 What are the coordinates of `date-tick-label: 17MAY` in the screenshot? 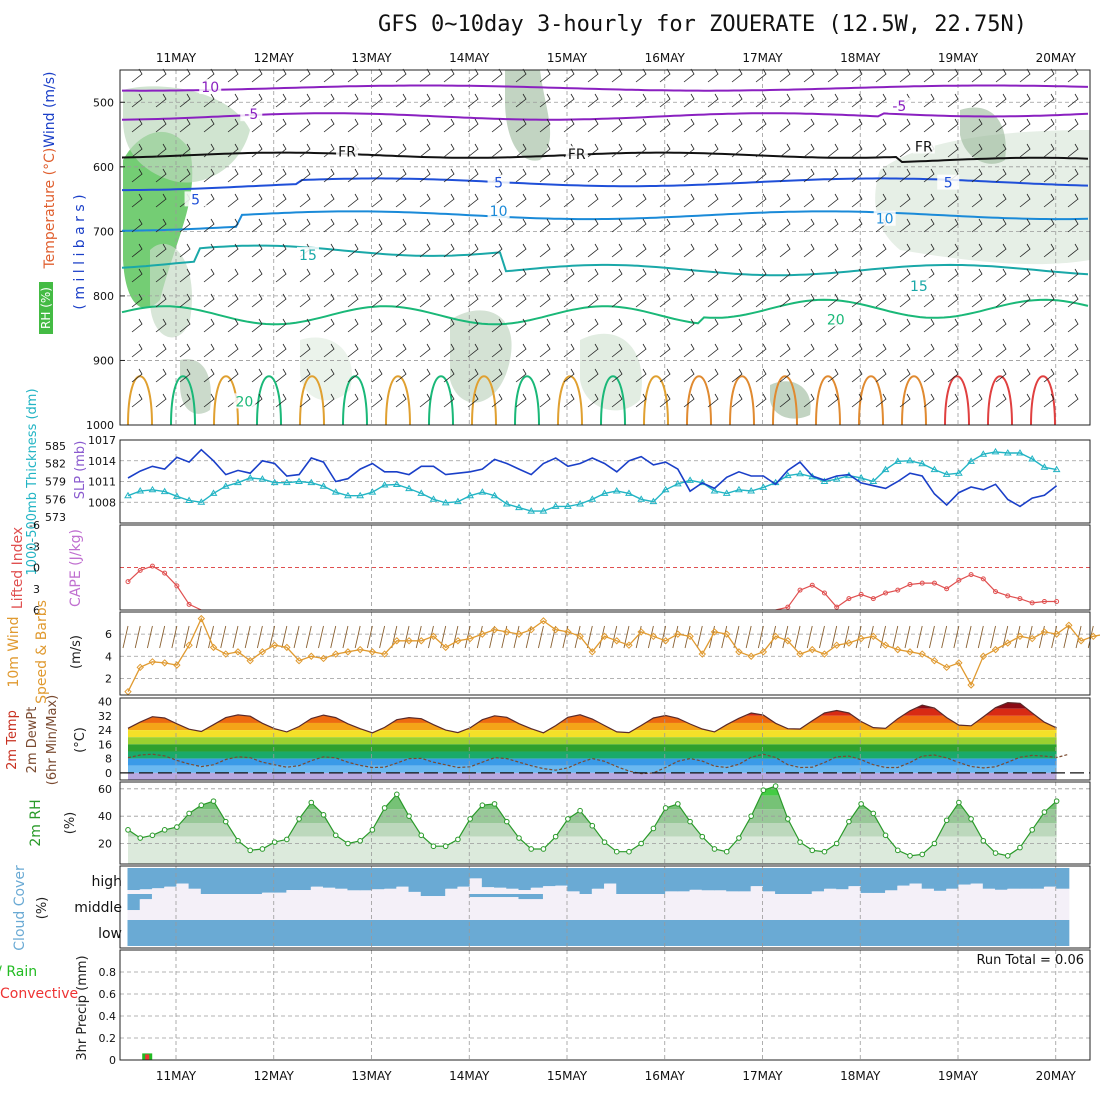 It's located at (762, 1076).